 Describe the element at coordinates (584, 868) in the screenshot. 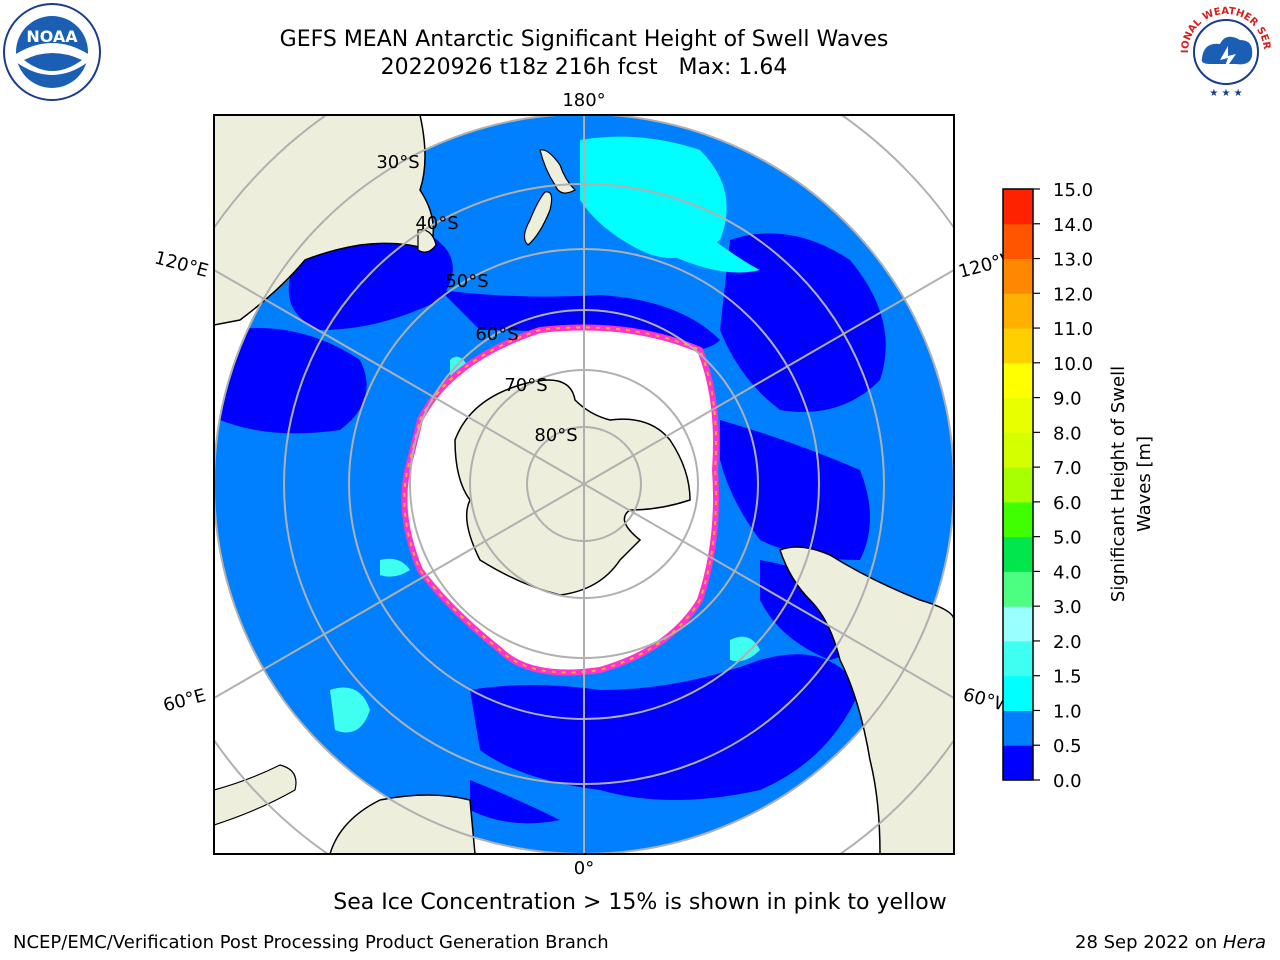

I see `lon-label-bottom: 0°` at that location.